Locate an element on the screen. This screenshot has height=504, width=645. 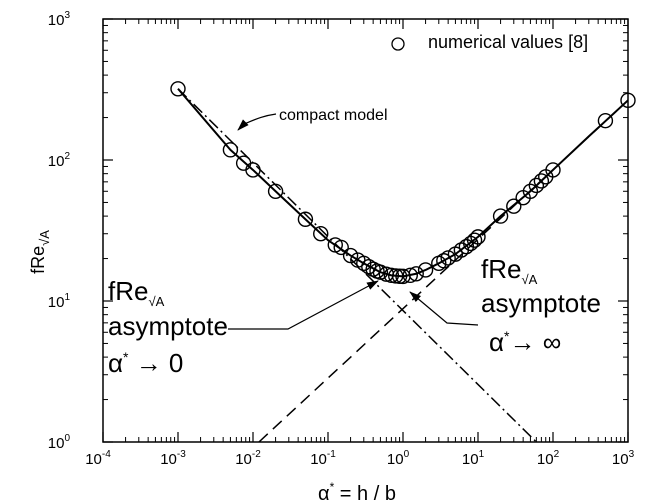
asym-inf-line2: asymptote is located at coordinates (541, 303).